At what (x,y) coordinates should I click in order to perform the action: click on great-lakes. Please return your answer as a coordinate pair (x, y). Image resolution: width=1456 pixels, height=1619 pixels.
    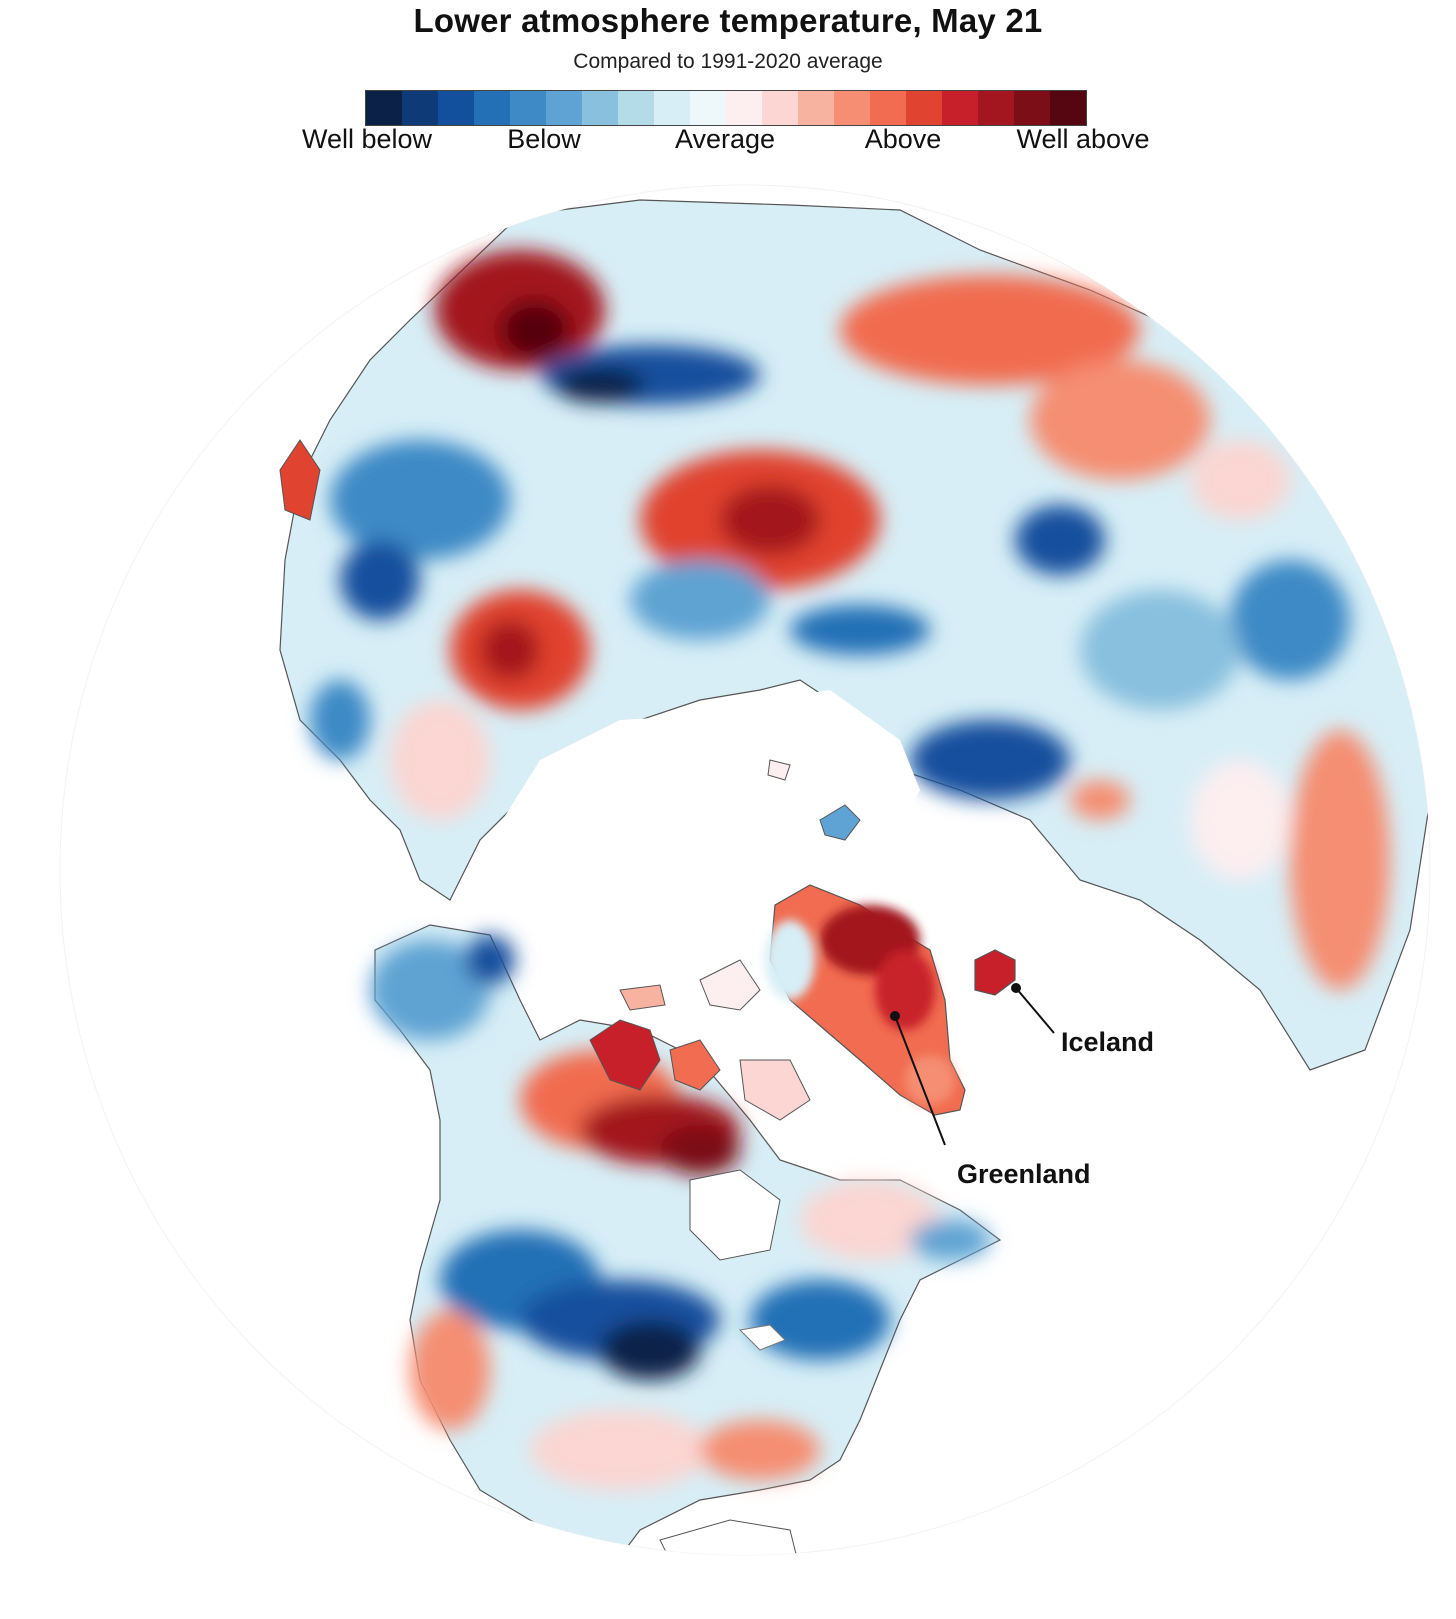
    Looking at the image, I should click on (762, 1337).